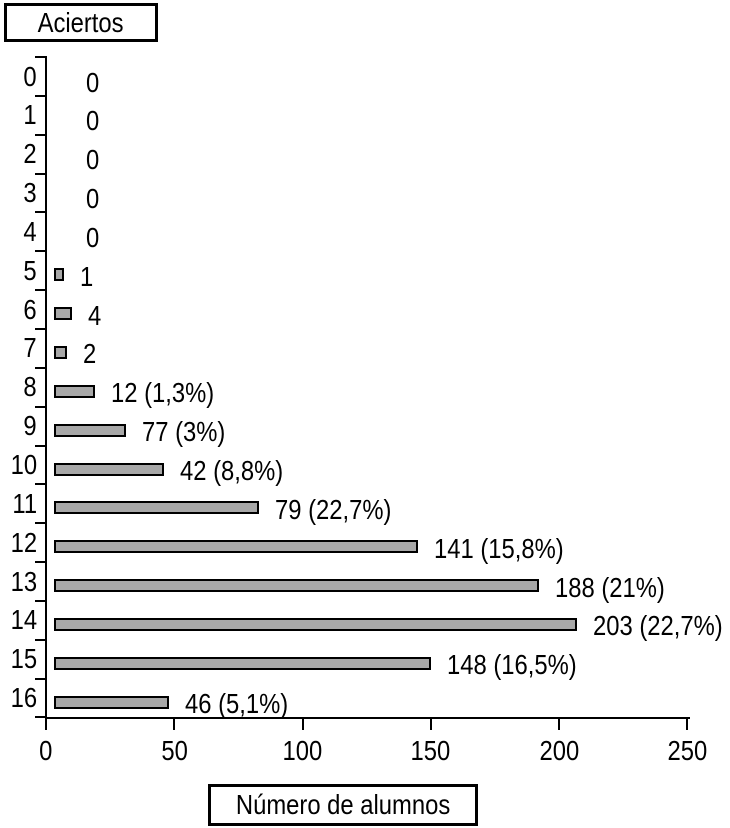 Image resolution: width=730 pixels, height=828 pixels. What do you see at coordinates (237, 704) in the screenshot?
I see `bar-value-label-text: 46 (5,1%)` at bounding box center [237, 704].